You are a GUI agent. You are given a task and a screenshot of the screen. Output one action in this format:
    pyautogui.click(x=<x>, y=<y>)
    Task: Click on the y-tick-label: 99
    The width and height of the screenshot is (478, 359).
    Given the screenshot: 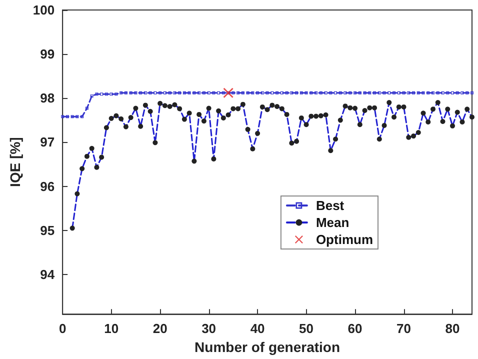 What is the action you would take?
    pyautogui.click(x=47, y=54)
    